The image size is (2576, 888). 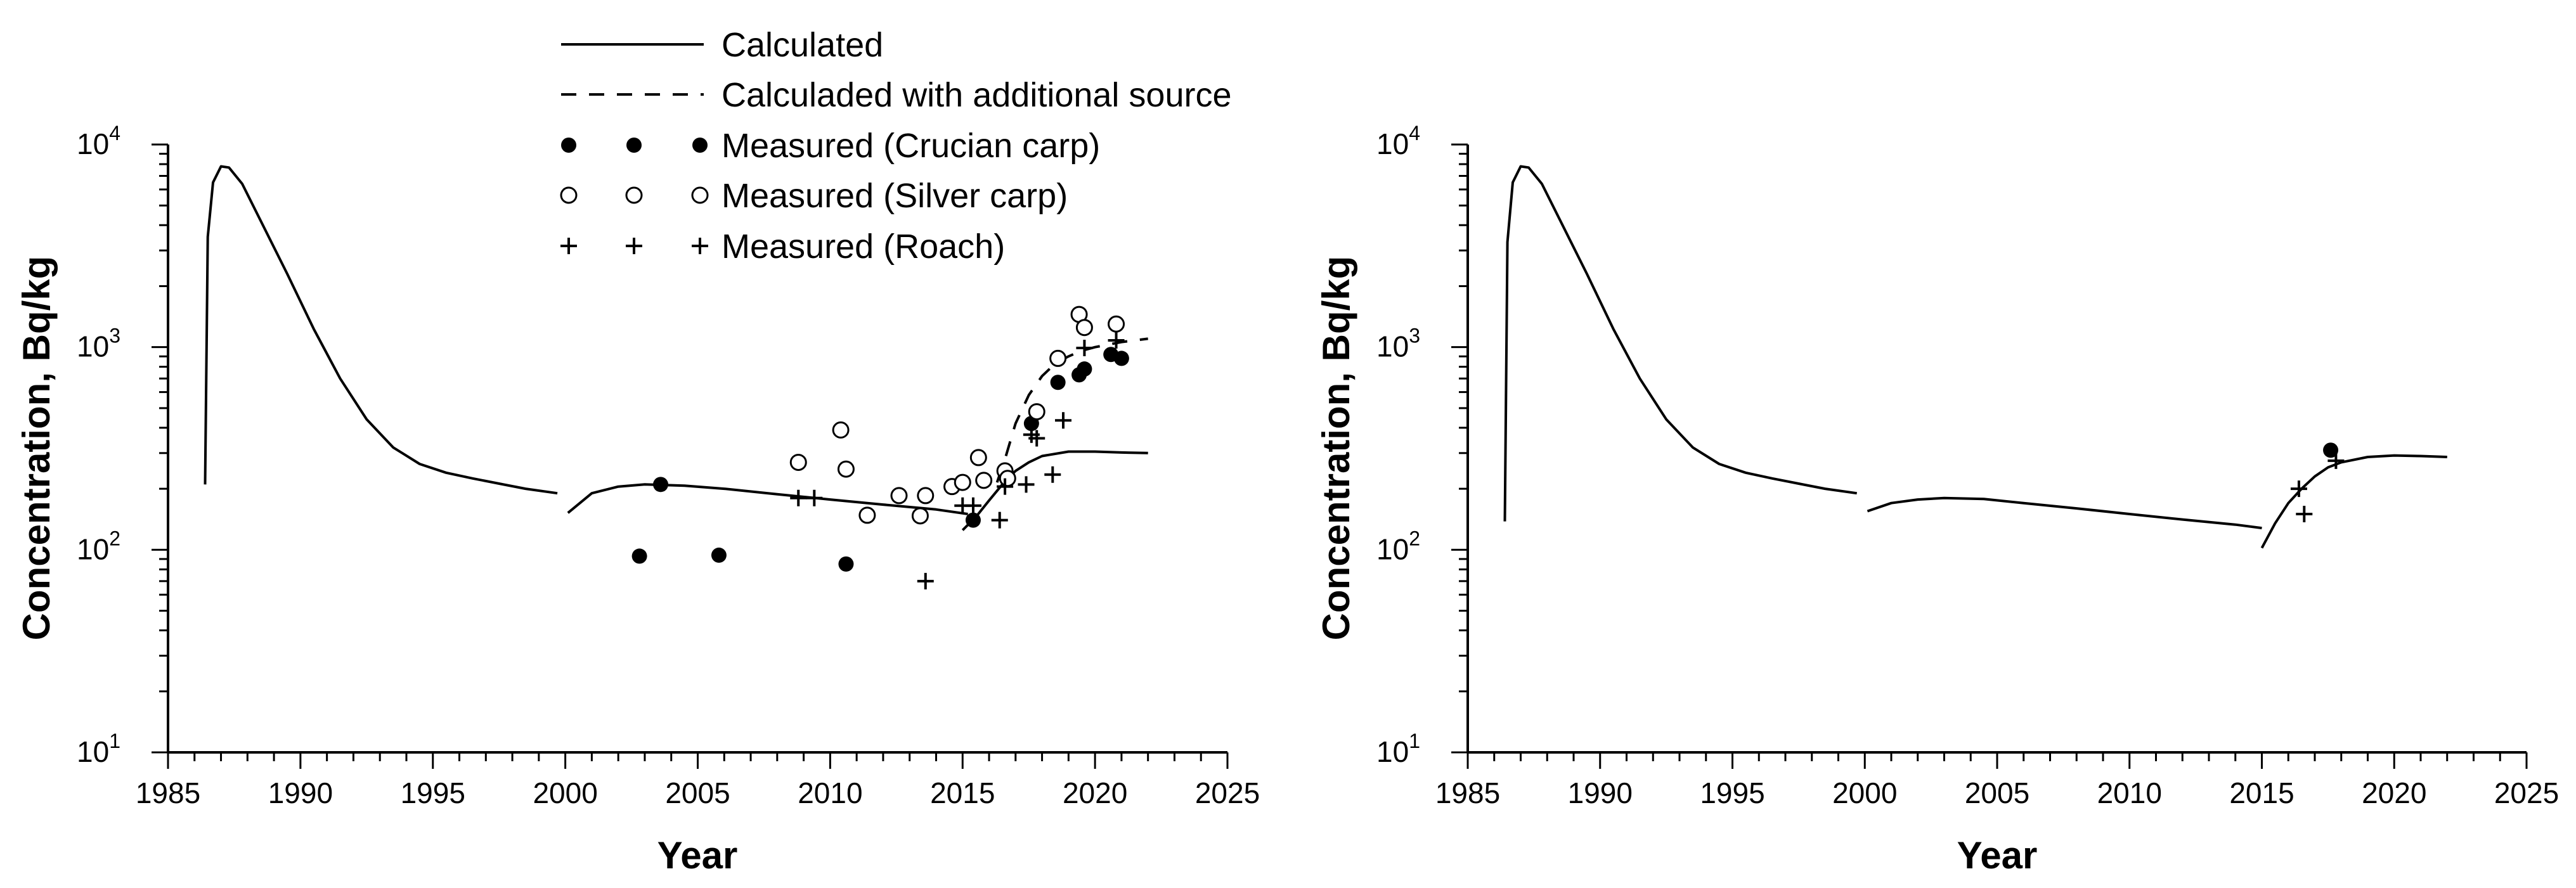 I want to click on left-x-axis-title: Year, so click(x=697, y=855).